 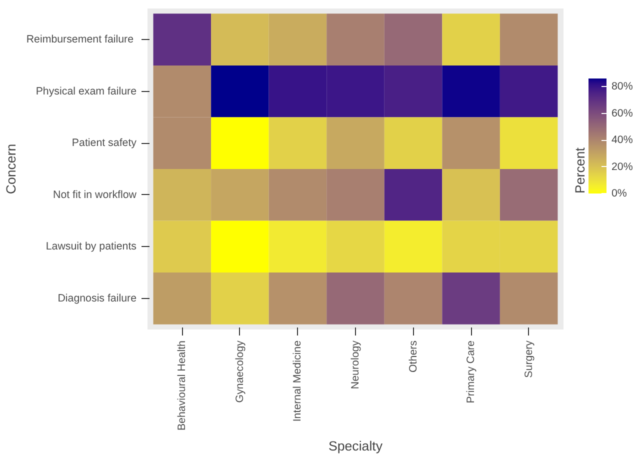 What do you see at coordinates (620, 194) in the screenshot?
I see `color-bar-label: 0%` at bounding box center [620, 194].